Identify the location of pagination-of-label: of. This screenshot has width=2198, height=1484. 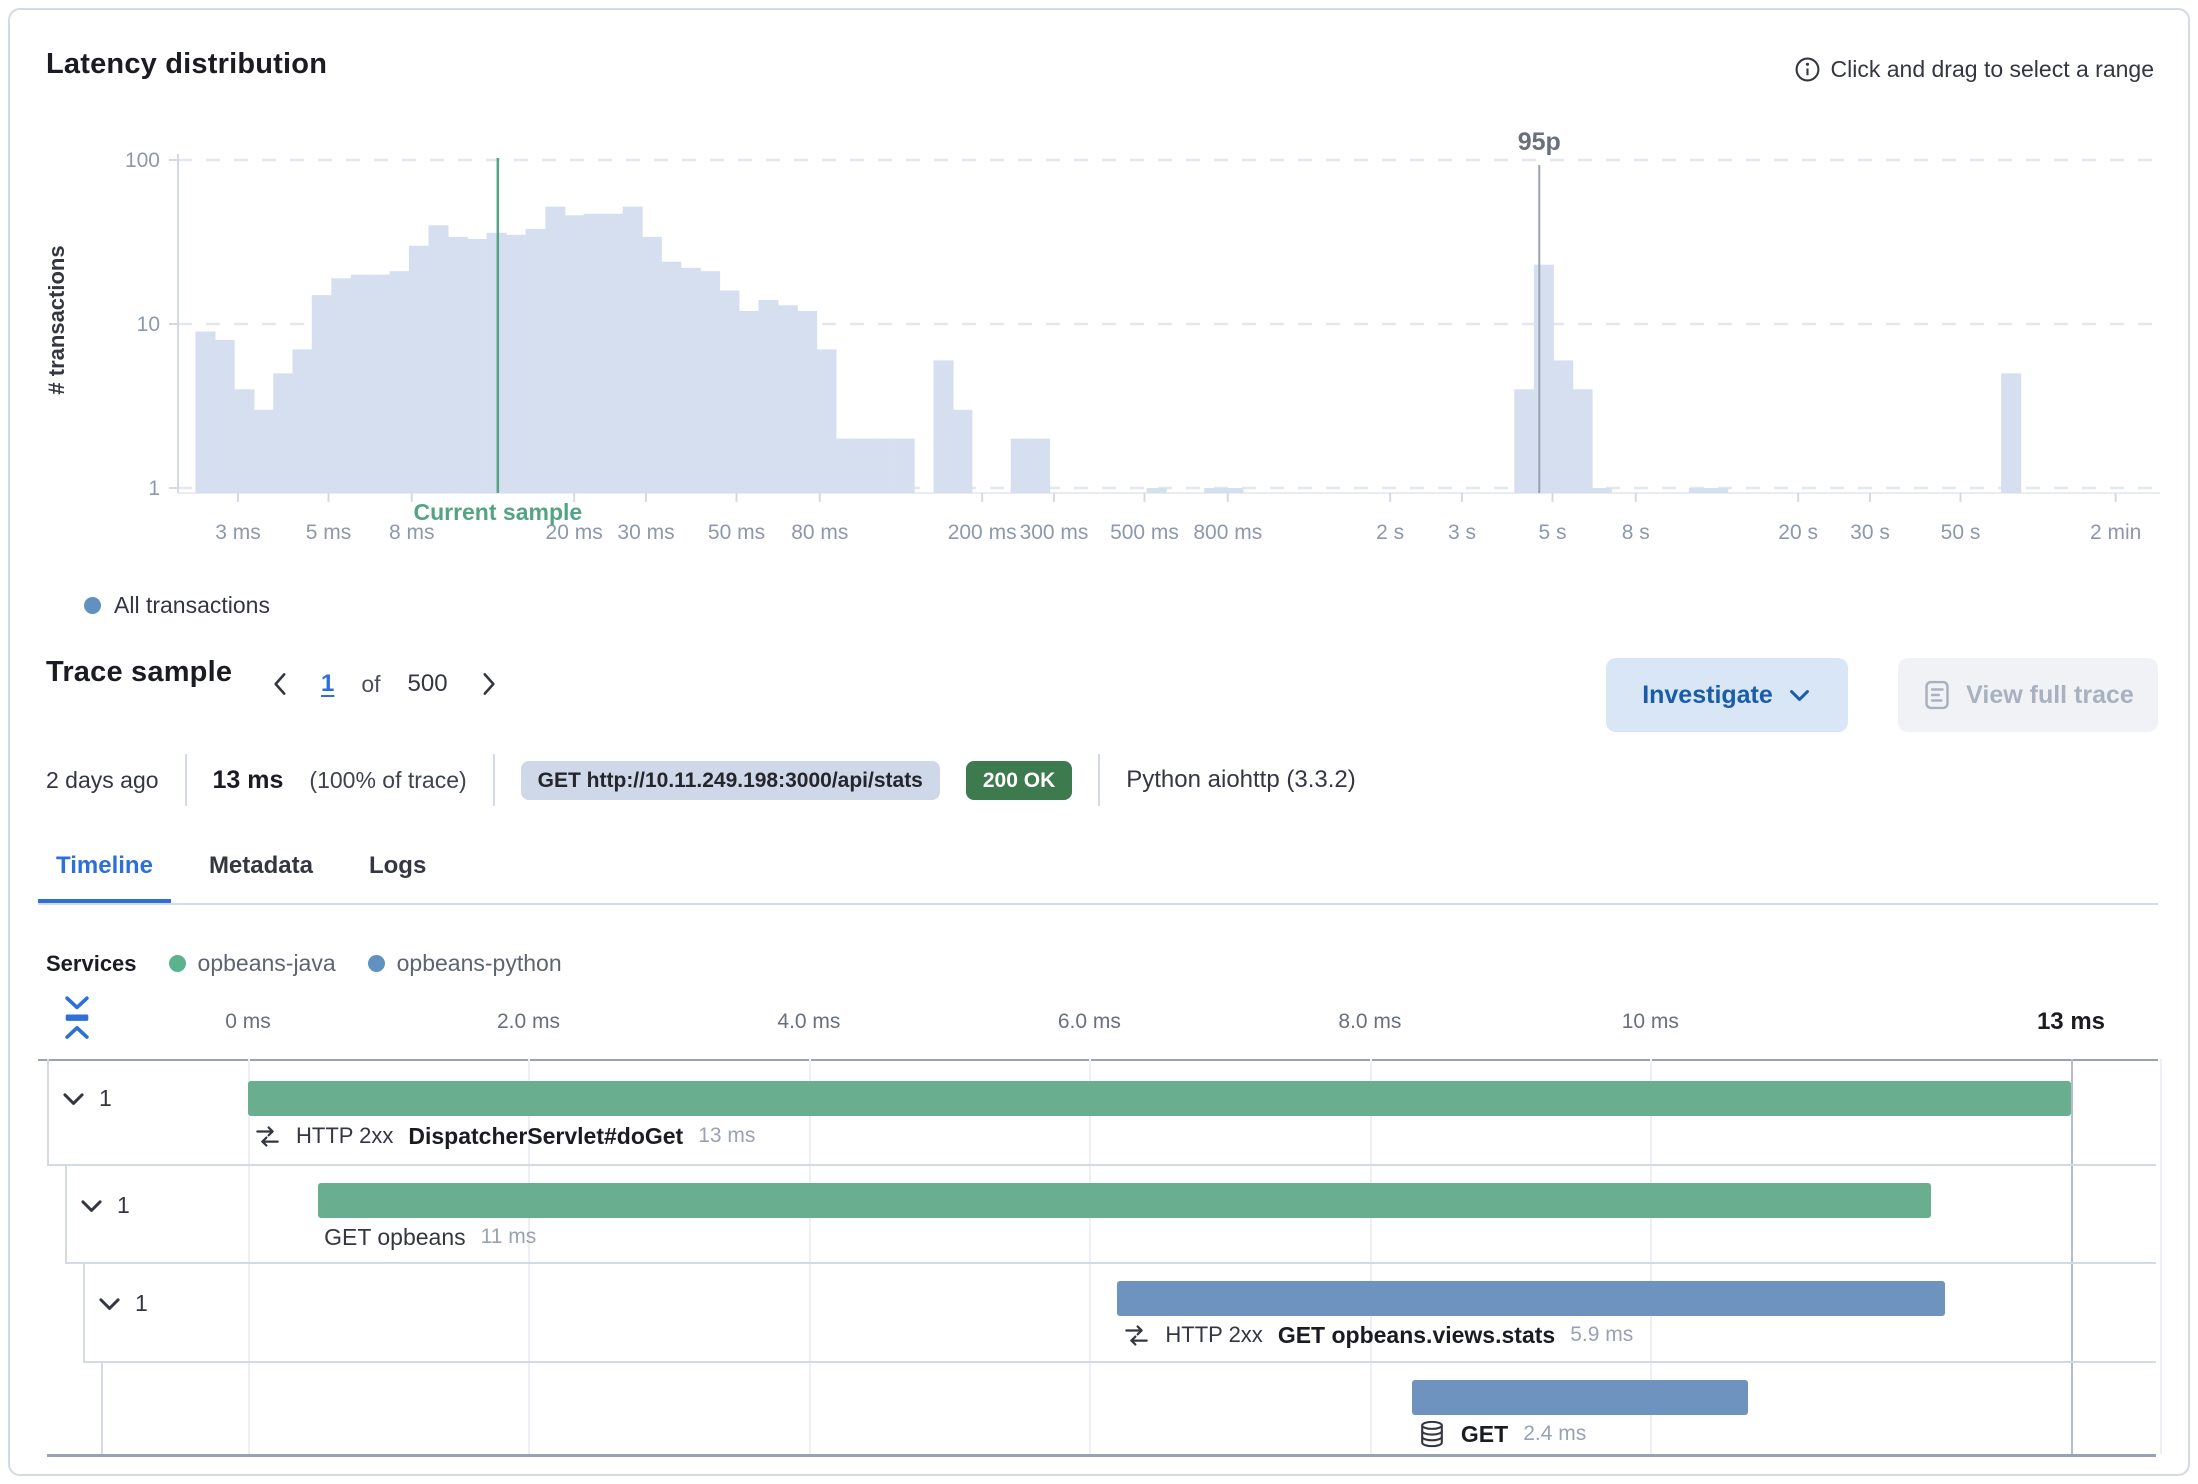
(371, 683).